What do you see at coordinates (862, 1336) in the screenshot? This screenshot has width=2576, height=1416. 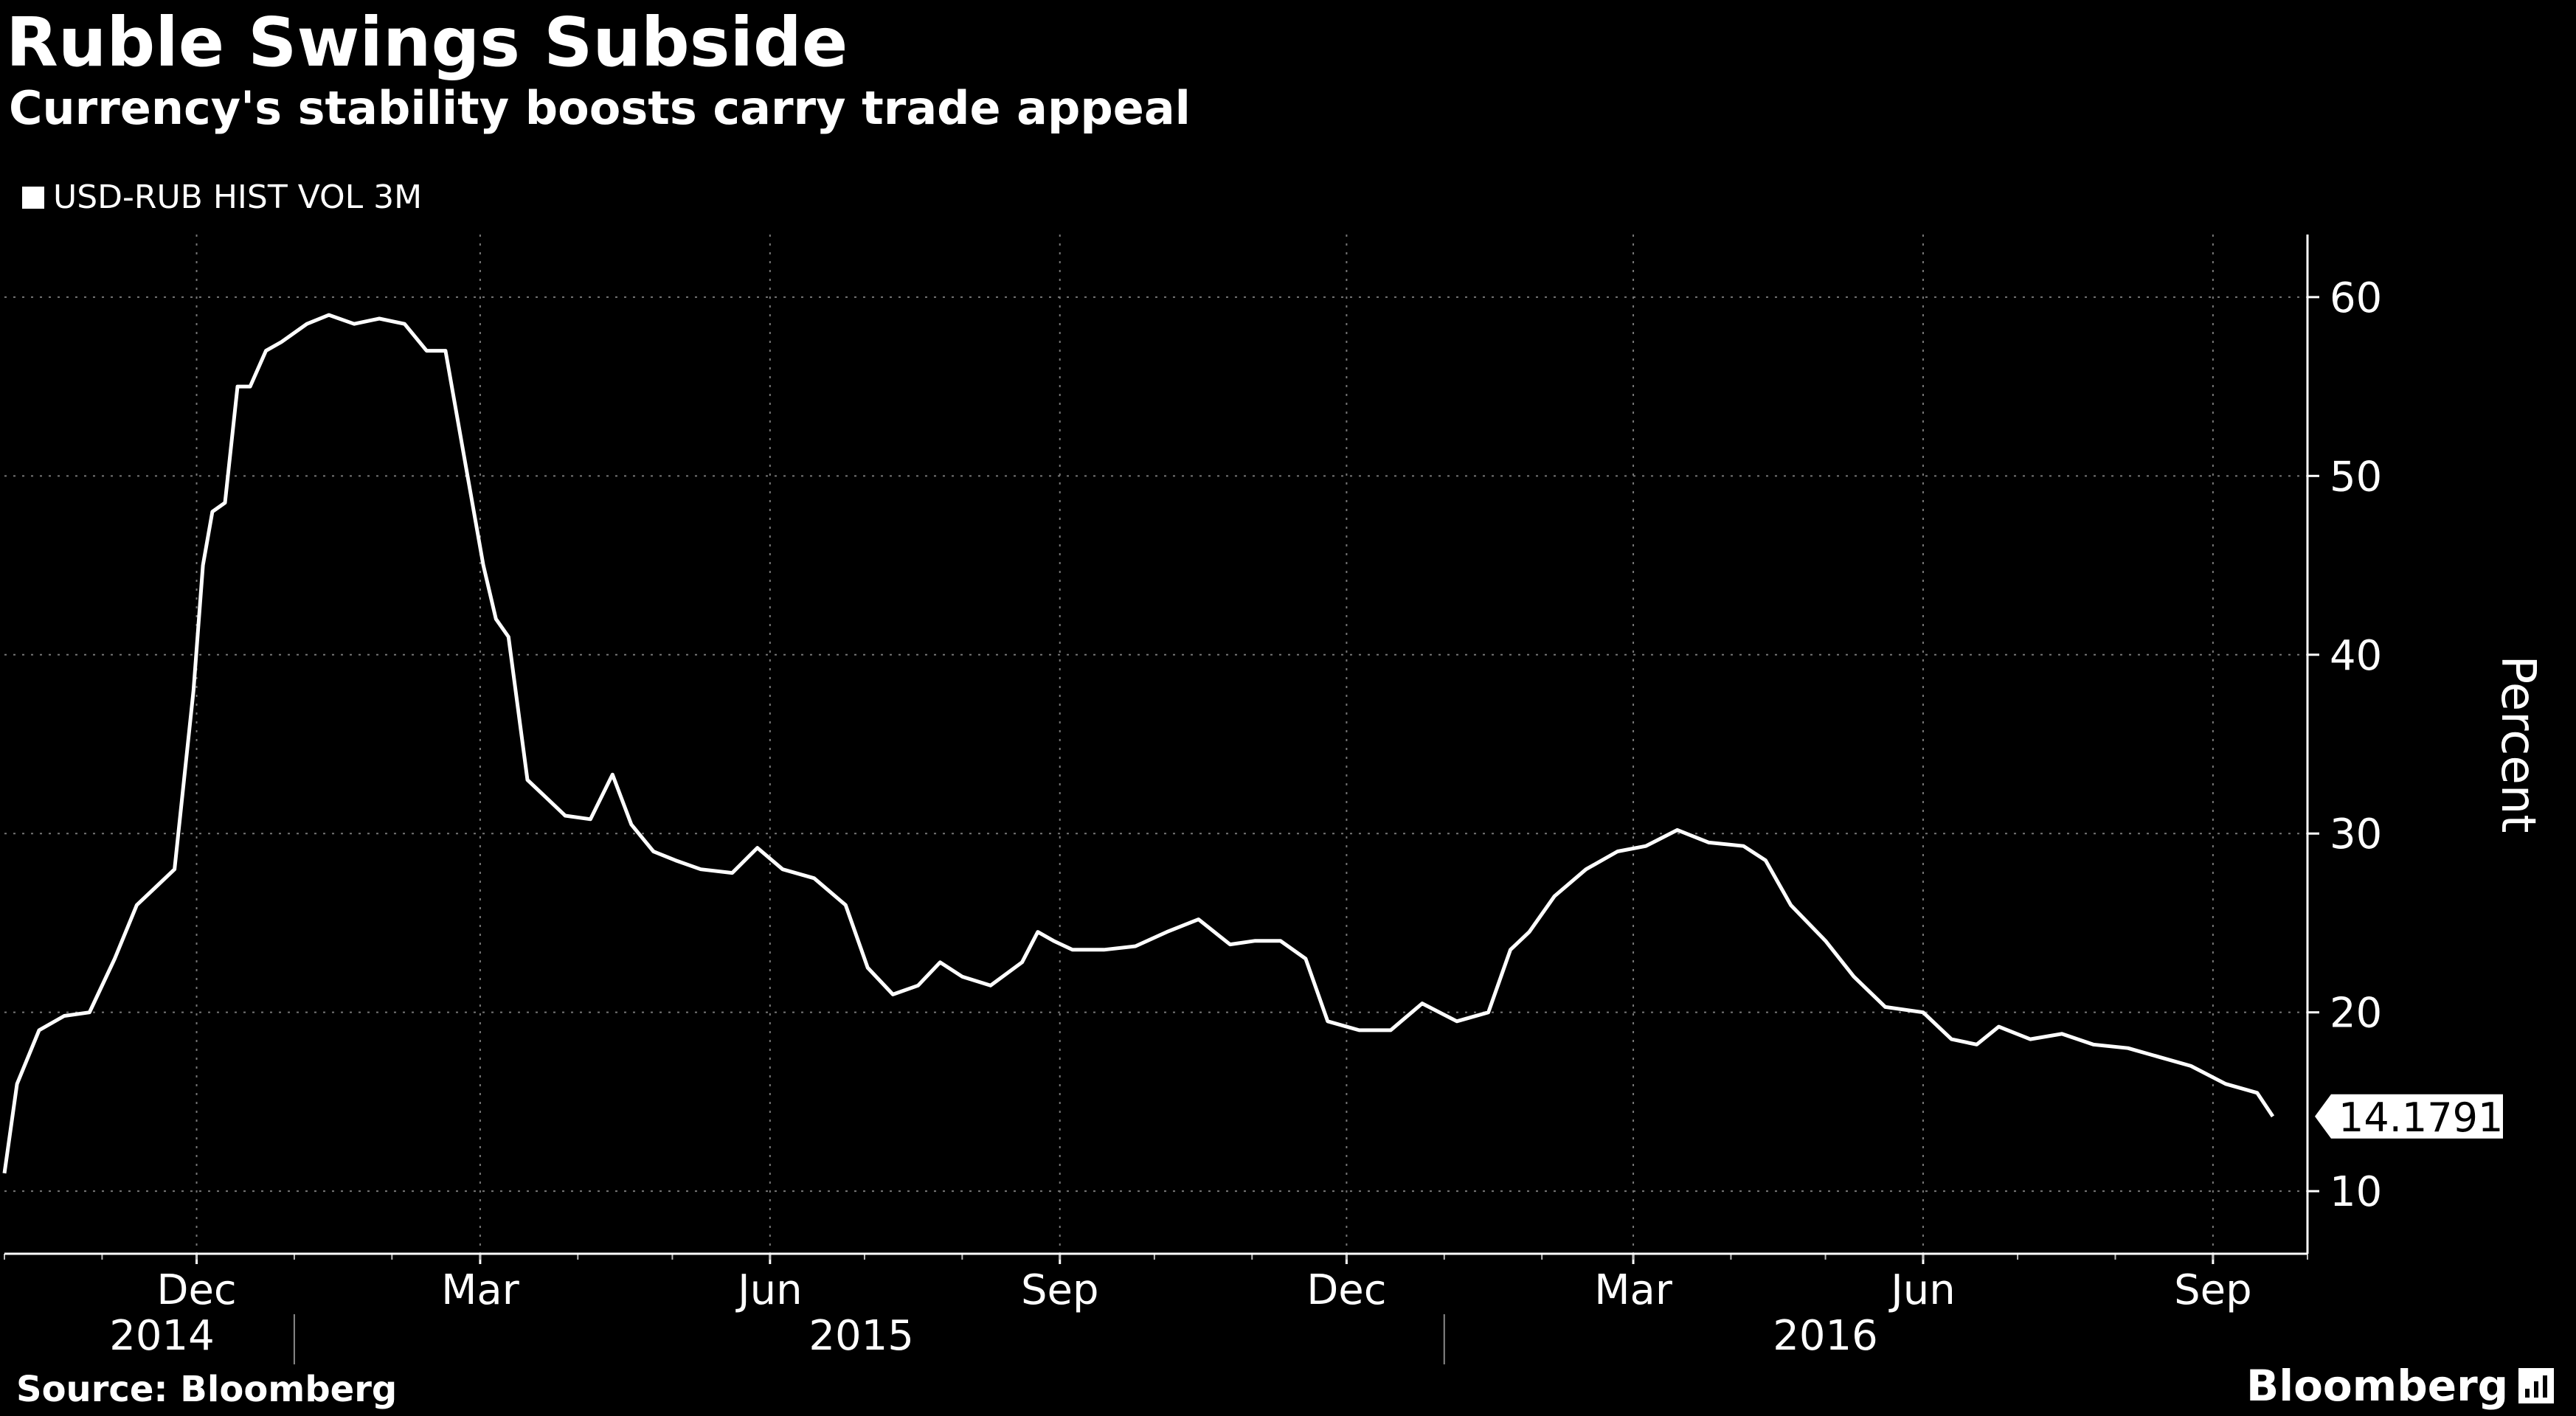 I see `year-label: 2015` at bounding box center [862, 1336].